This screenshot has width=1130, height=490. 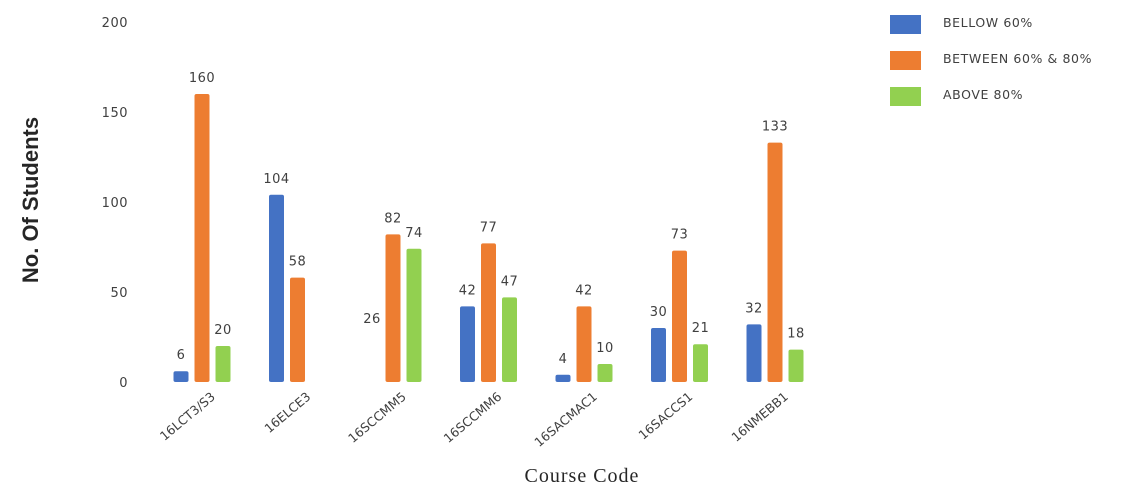 I want to click on data-label: 47, so click(x=510, y=281).